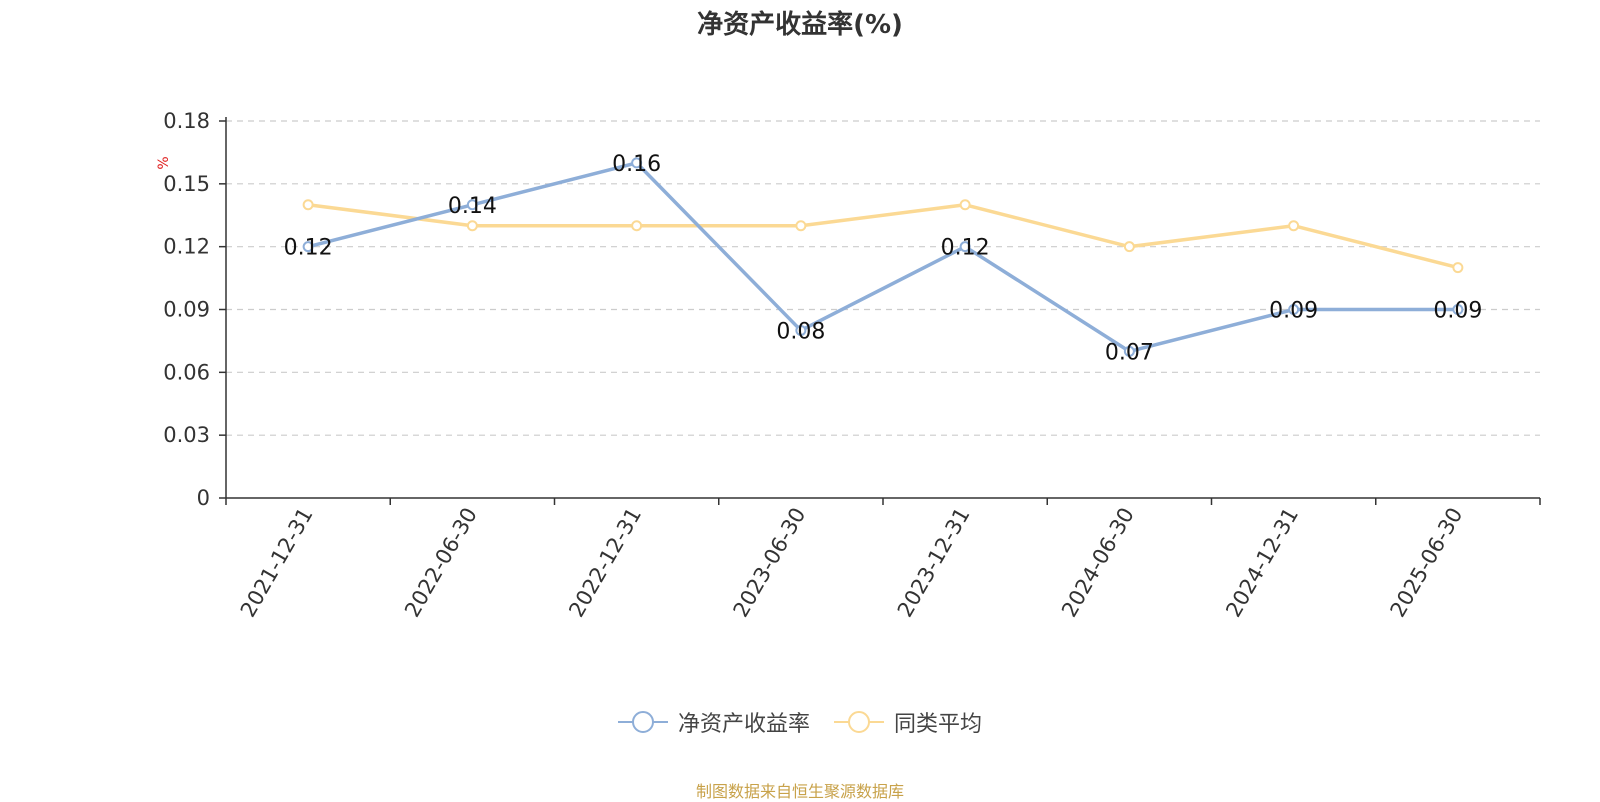 The image size is (1600, 802). I want to click on x-tick-label: 2023-12-31, so click(934, 563).